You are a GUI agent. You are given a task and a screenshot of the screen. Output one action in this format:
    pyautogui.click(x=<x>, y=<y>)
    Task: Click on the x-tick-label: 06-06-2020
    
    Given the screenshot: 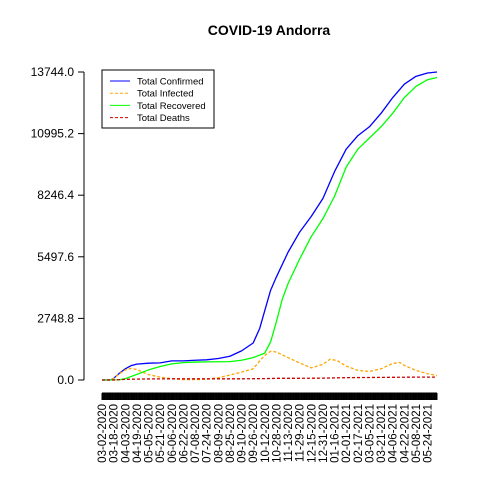 What is the action you would take?
    pyautogui.click(x=173, y=433)
    